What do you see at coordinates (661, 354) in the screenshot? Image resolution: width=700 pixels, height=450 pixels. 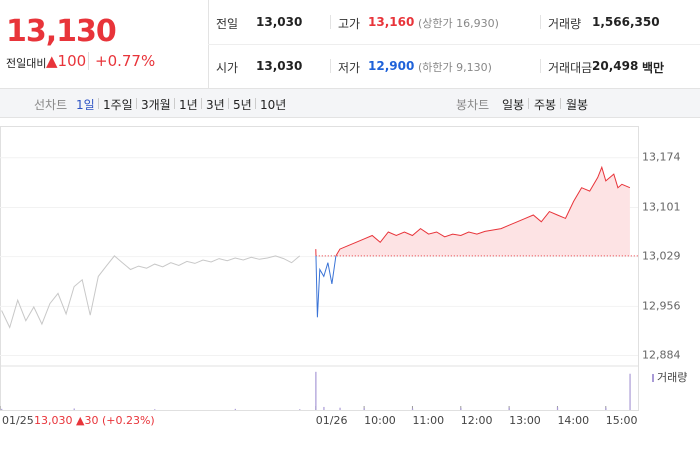 I see `y-tick-label: 12,884` at bounding box center [661, 354].